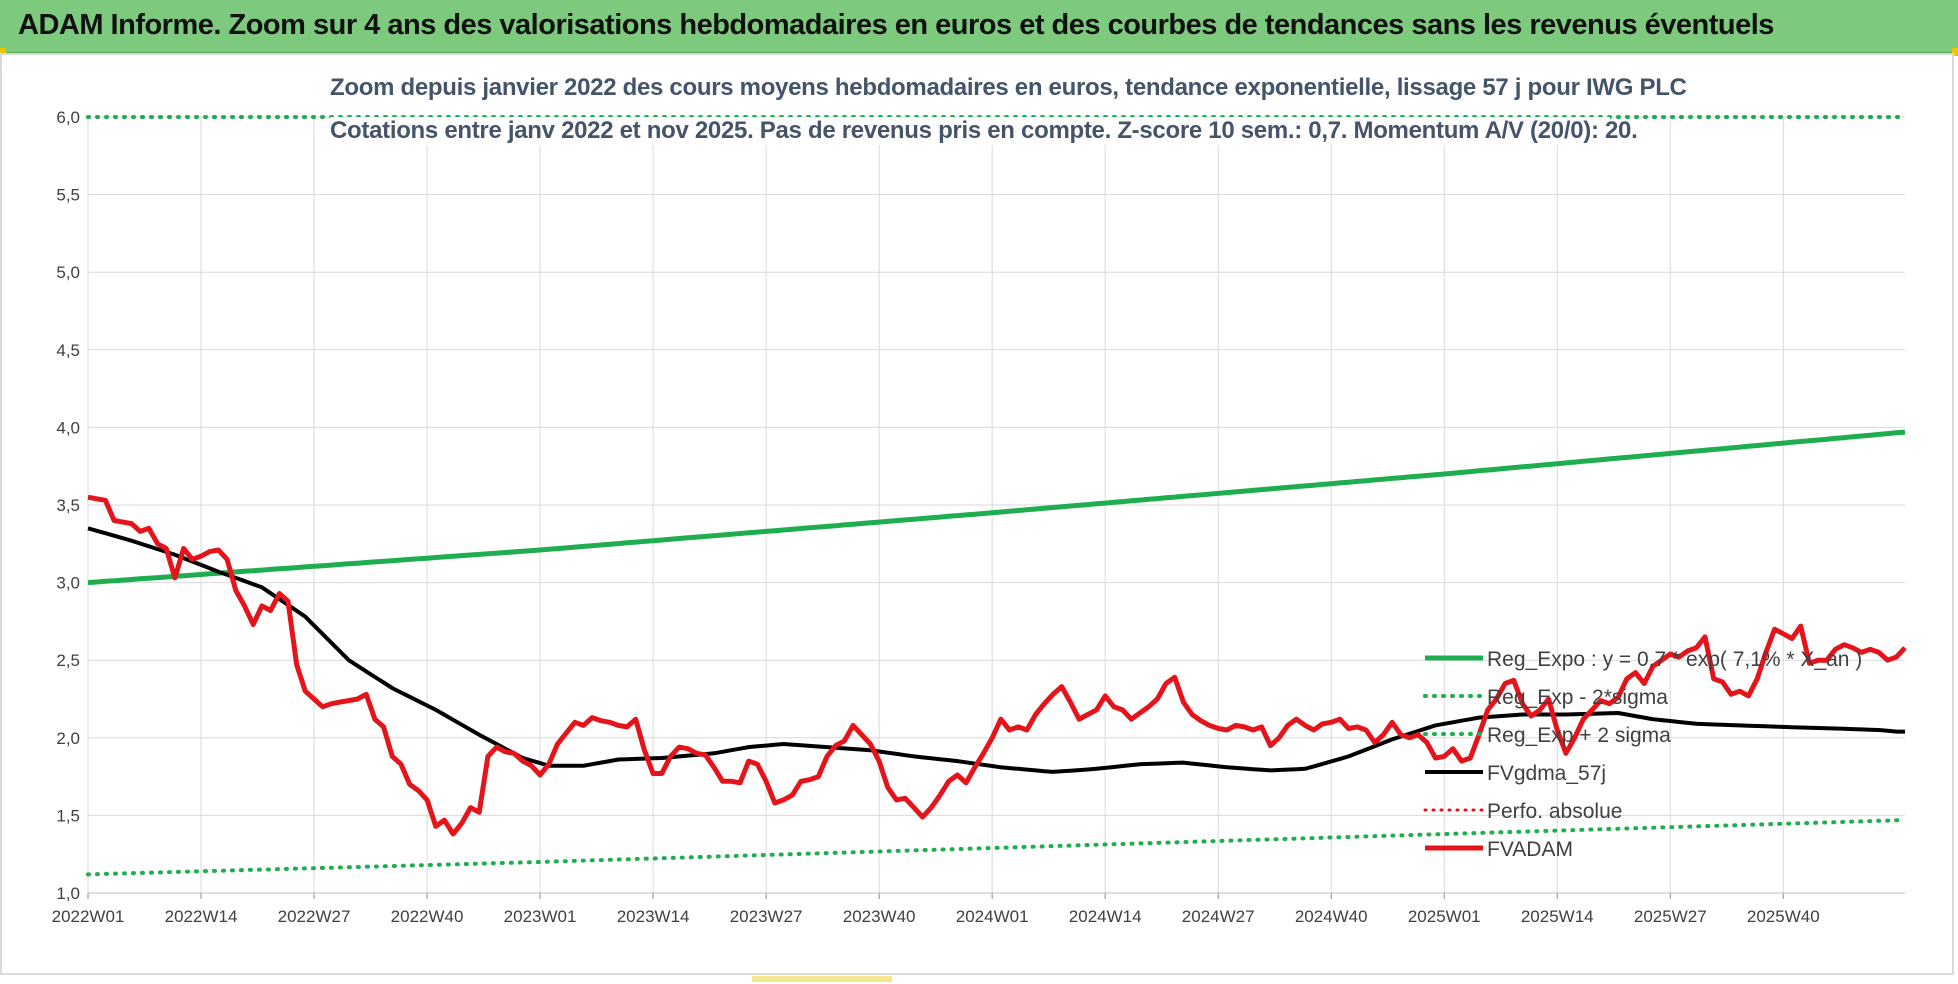 Image resolution: width=1958 pixels, height=984 pixels. What do you see at coordinates (68, 427) in the screenshot?
I see `y-tick-label: 4,0` at bounding box center [68, 427].